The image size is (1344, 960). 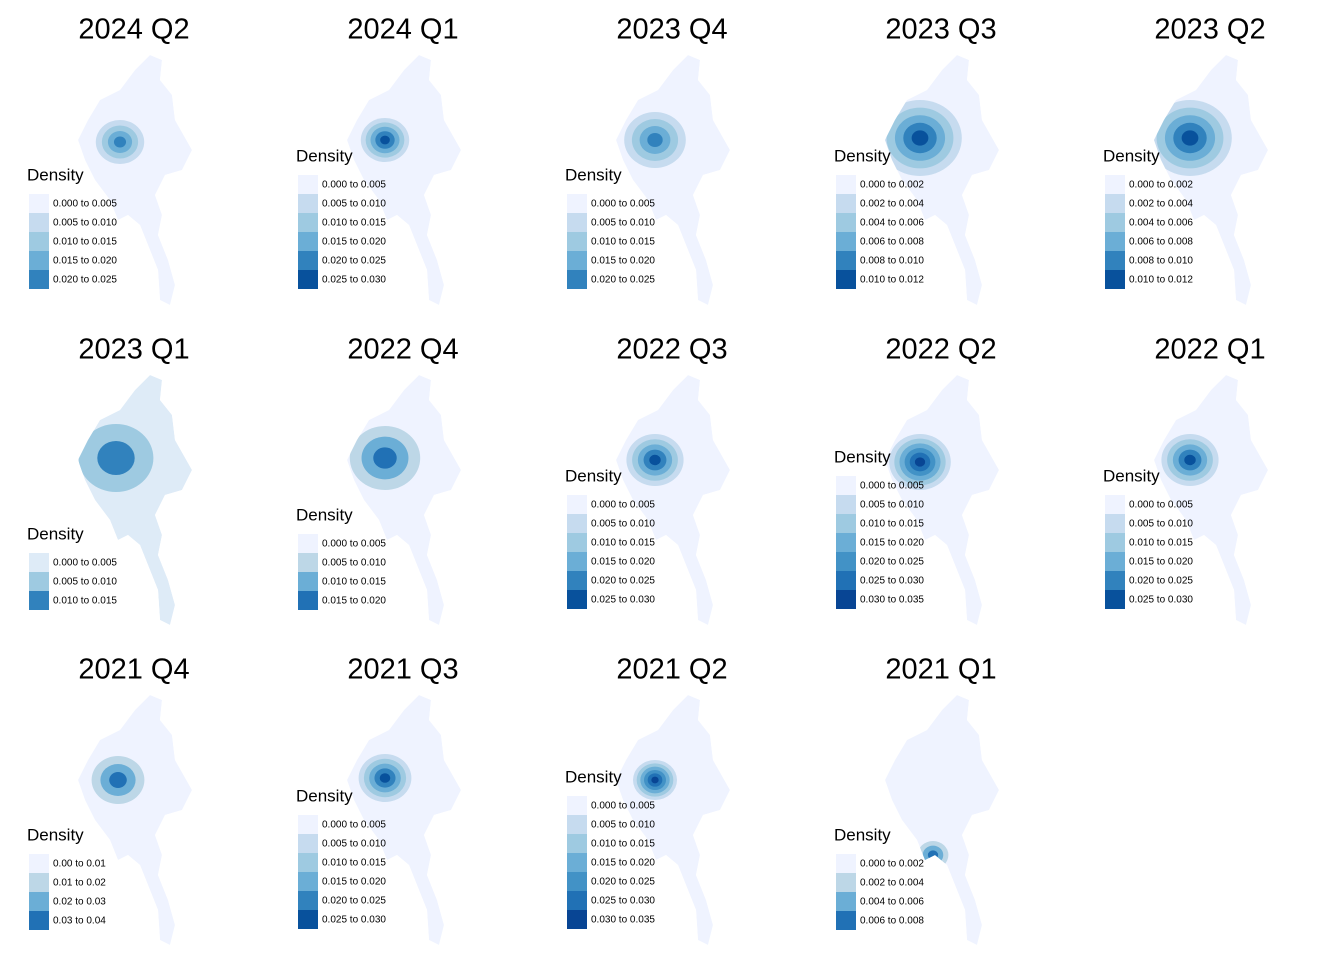 What do you see at coordinates (1209, 350) in the screenshot?
I see `panel-title: 2022 Q1` at bounding box center [1209, 350].